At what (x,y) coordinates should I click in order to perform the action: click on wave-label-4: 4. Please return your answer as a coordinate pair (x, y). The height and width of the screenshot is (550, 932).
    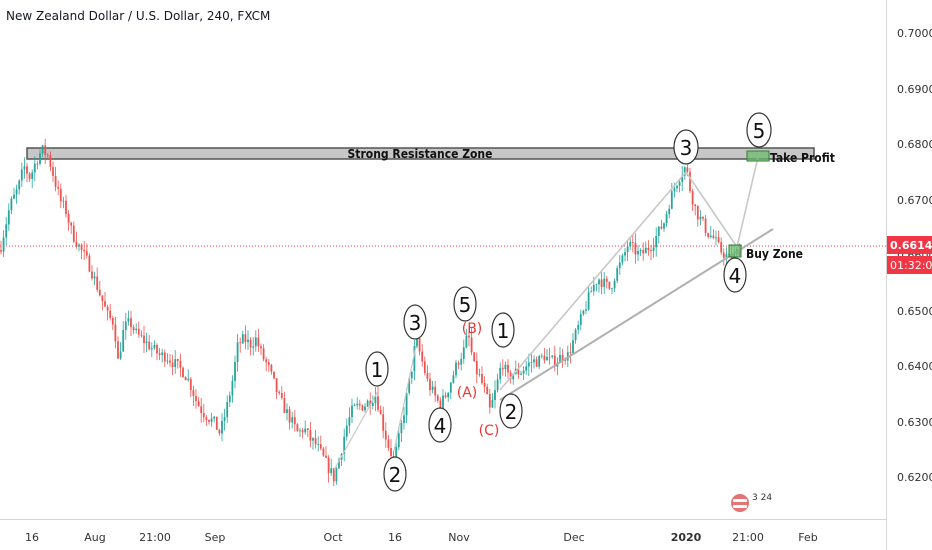
    Looking at the image, I should click on (440, 425).